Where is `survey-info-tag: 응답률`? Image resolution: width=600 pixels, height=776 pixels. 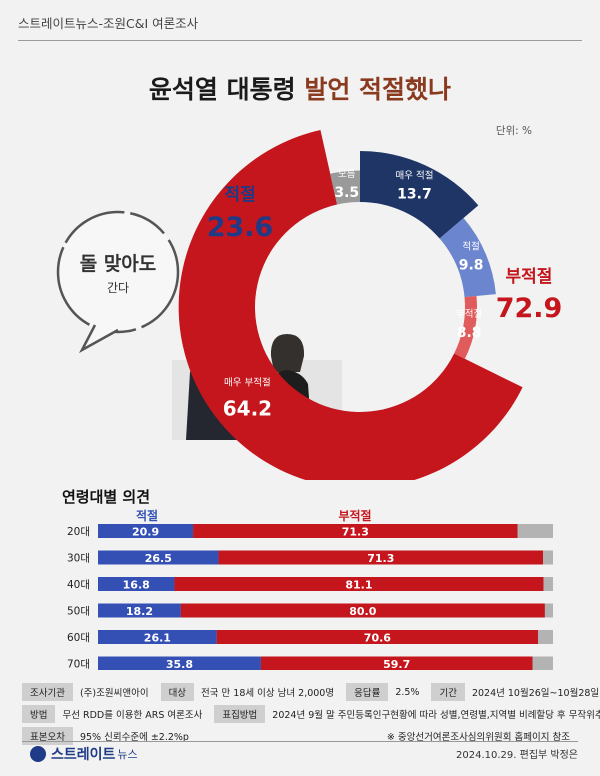
survey-info-tag: 응답률 is located at coordinates (367, 692).